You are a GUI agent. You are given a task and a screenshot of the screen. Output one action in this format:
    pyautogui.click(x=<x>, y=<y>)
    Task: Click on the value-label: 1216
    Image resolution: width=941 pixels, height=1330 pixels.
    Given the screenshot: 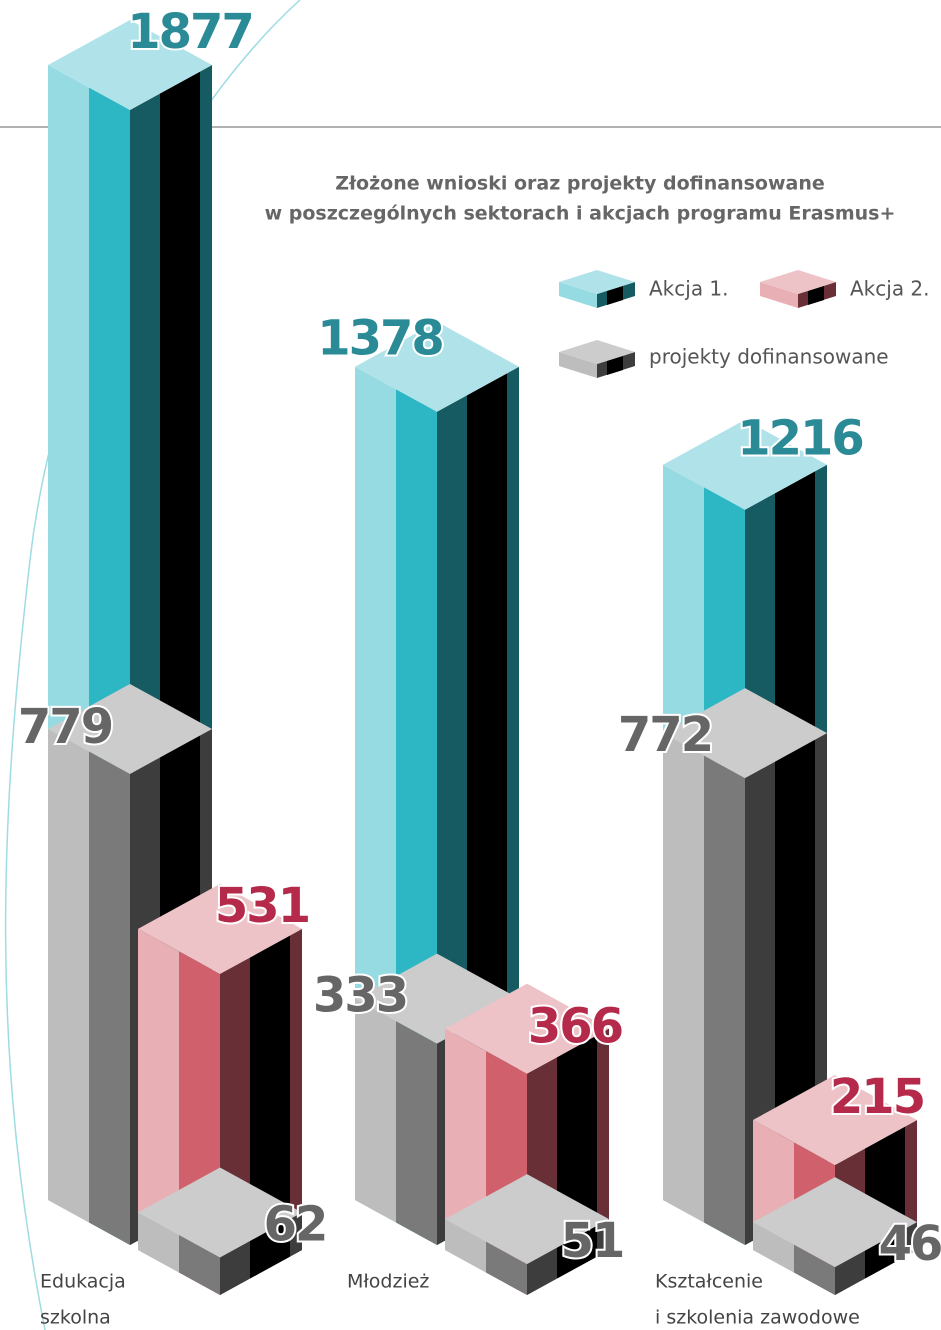 What is the action you would take?
    pyautogui.click(x=800, y=439)
    